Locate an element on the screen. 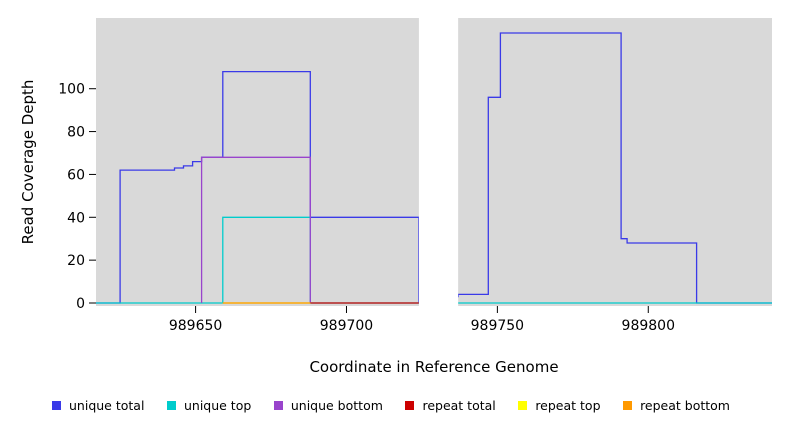 The image size is (792, 432). x-tick-label: 989650 is located at coordinates (195, 326).